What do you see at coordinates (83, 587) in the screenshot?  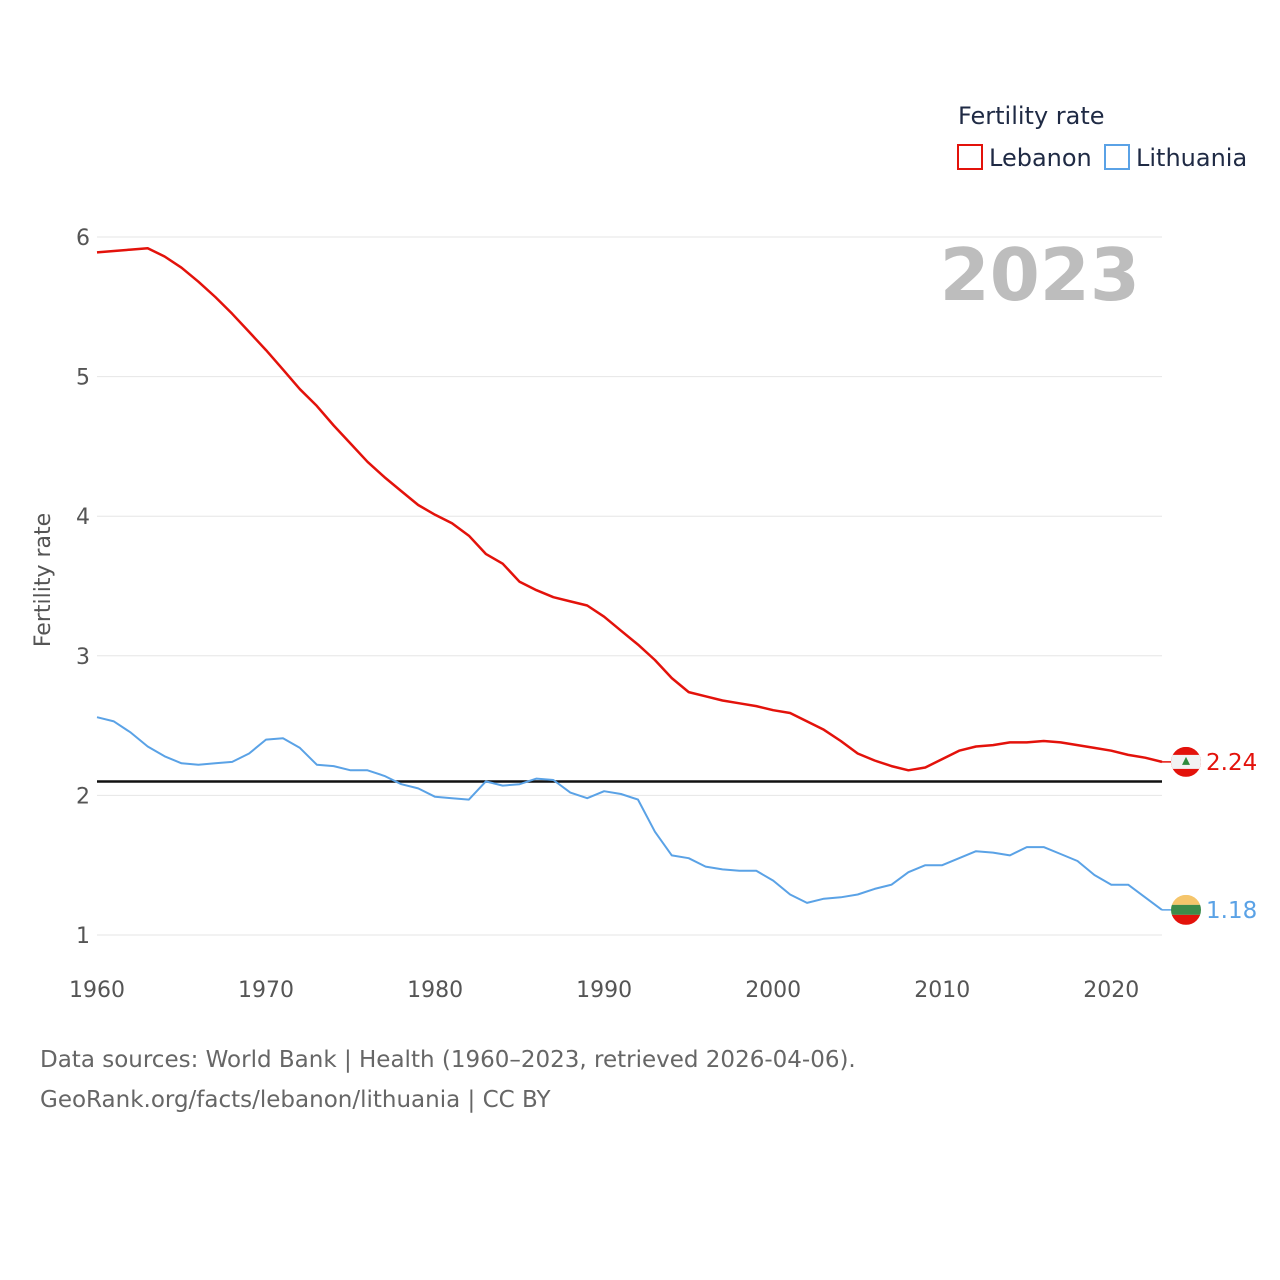 I see `y-axis-ticks: 1 2 3 4 5 6` at bounding box center [83, 587].